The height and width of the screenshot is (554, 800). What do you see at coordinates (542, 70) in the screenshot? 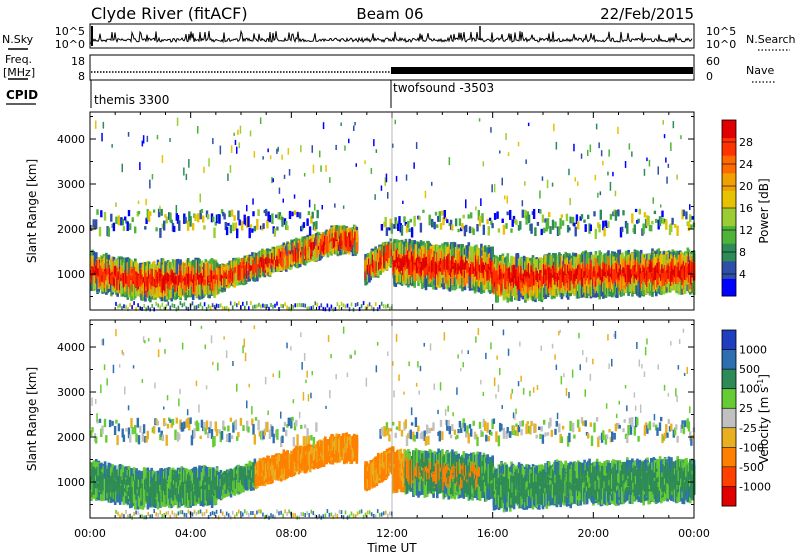
I see `nave-trace-second-half` at bounding box center [542, 70].